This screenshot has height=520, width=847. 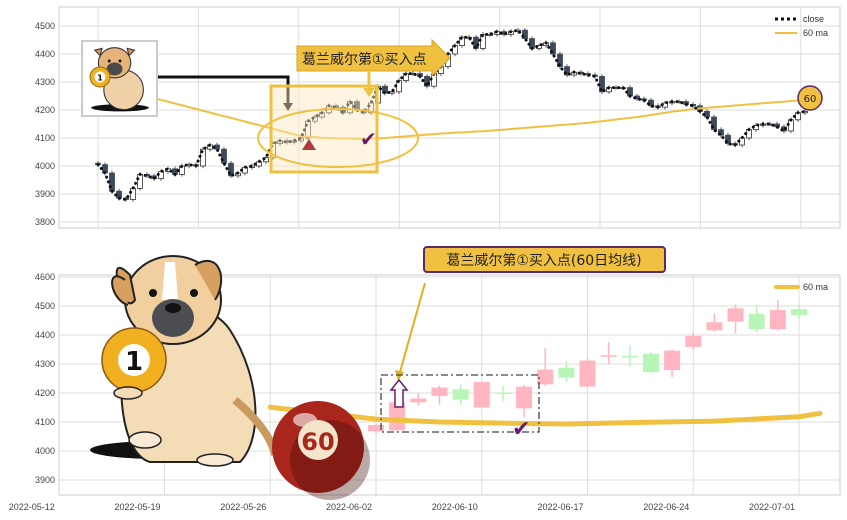 What do you see at coordinates (45, 277) in the screenshot?
I see `y-tick-label: 4600` at bounding box center [45, 277].